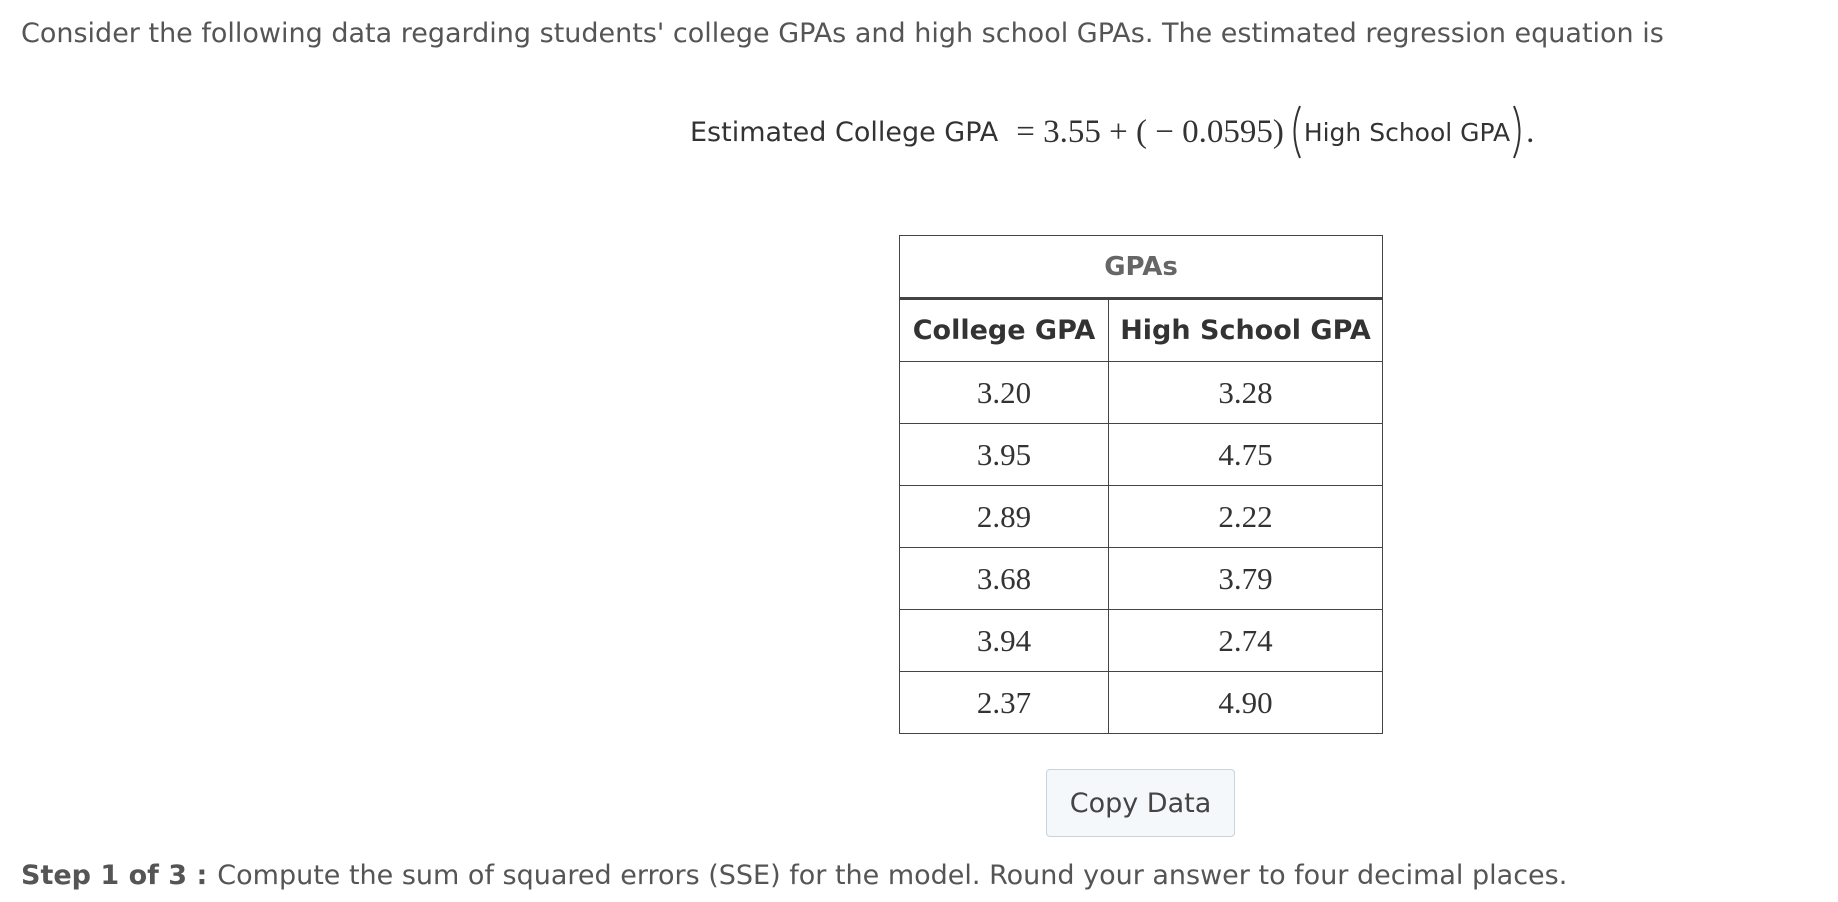 This screenshot has width=1838, height=902. Describe the element at coordinates (844, 132) in the screenshot. I see `equation-label: Estimated College GPA` at that location.